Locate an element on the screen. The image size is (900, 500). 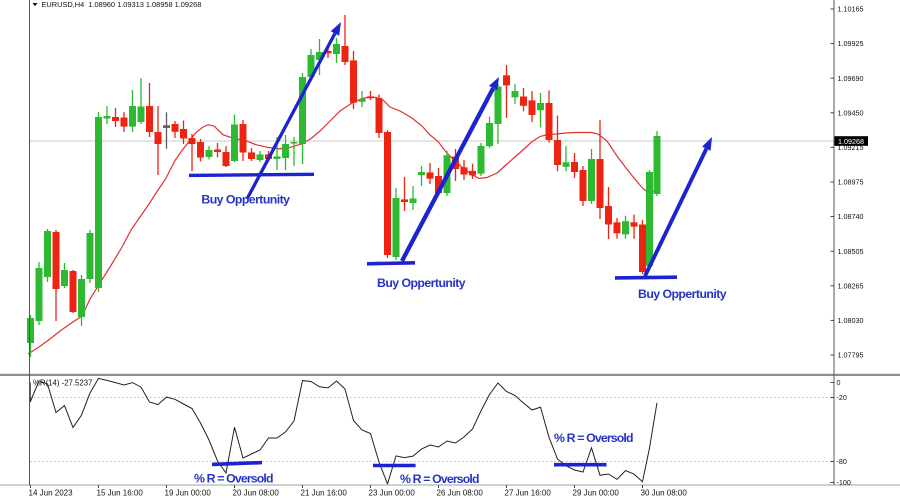
svg-text: %R(14) -27.5237 is located at coordinates (62, 383).